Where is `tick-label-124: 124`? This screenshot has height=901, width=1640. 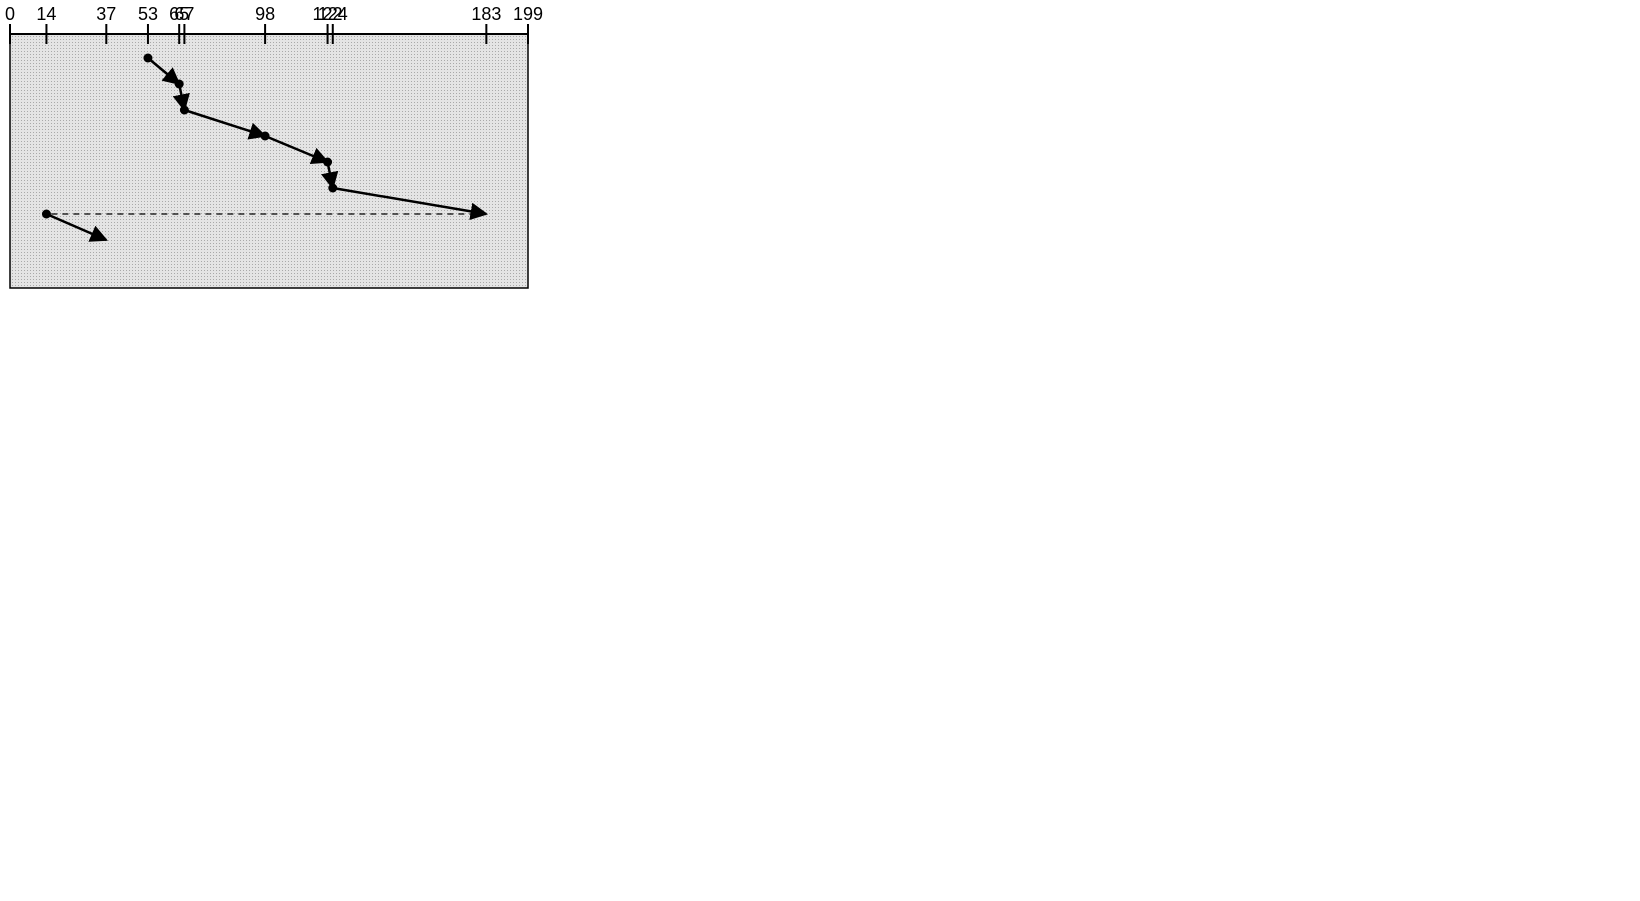 tick-label-124: 124 is located at coordinates (333, 14).